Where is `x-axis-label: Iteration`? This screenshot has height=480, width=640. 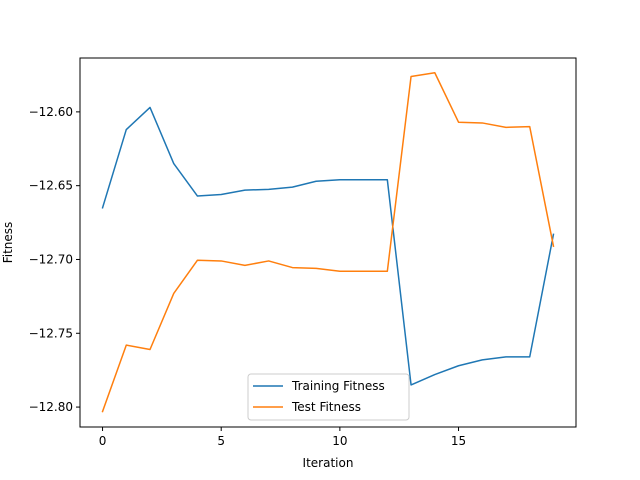 x-axis-label: Iteration is located at coordinates (328, 463).